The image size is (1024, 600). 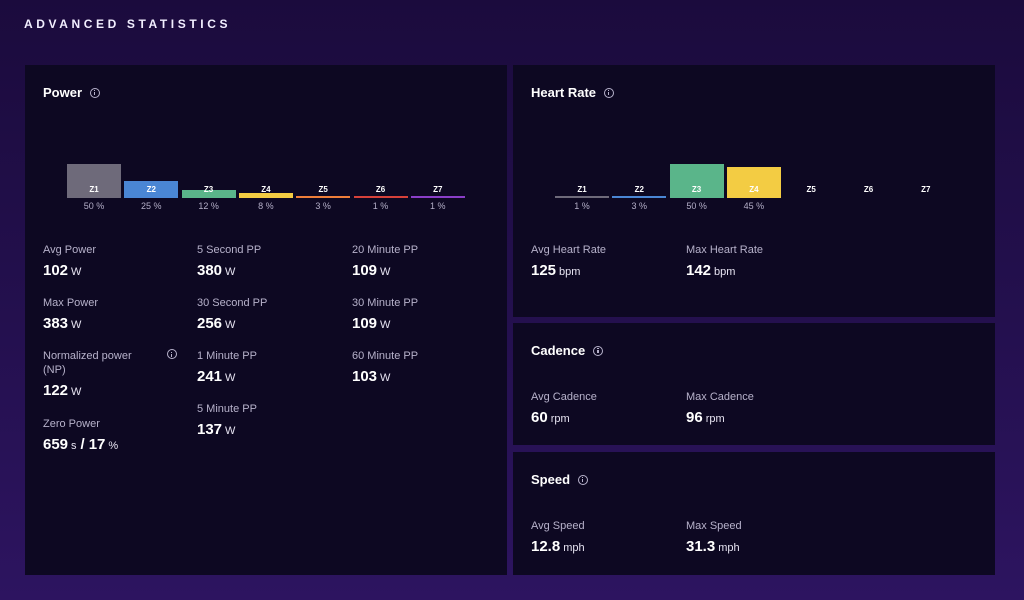 What do you see at coordinates (69, 250) in the screenshot?
I see `avg-power-label: Avg Power` at bounding box center [69, 250].